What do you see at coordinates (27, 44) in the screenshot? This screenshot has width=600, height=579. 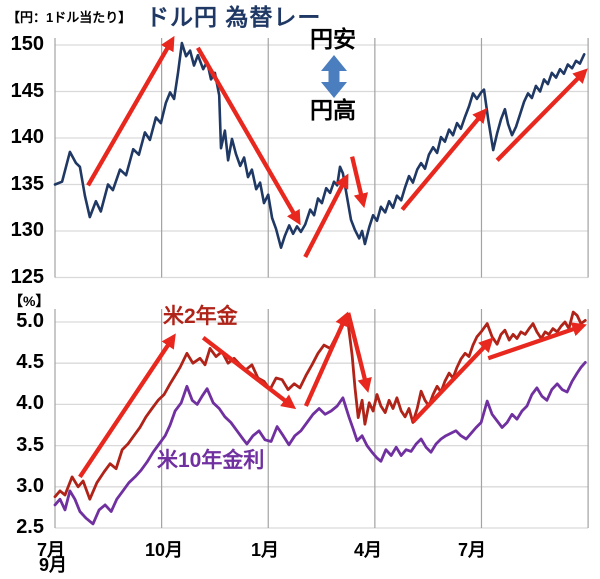 I see `y-tick-label: 150` at bounding box center [27, 44].